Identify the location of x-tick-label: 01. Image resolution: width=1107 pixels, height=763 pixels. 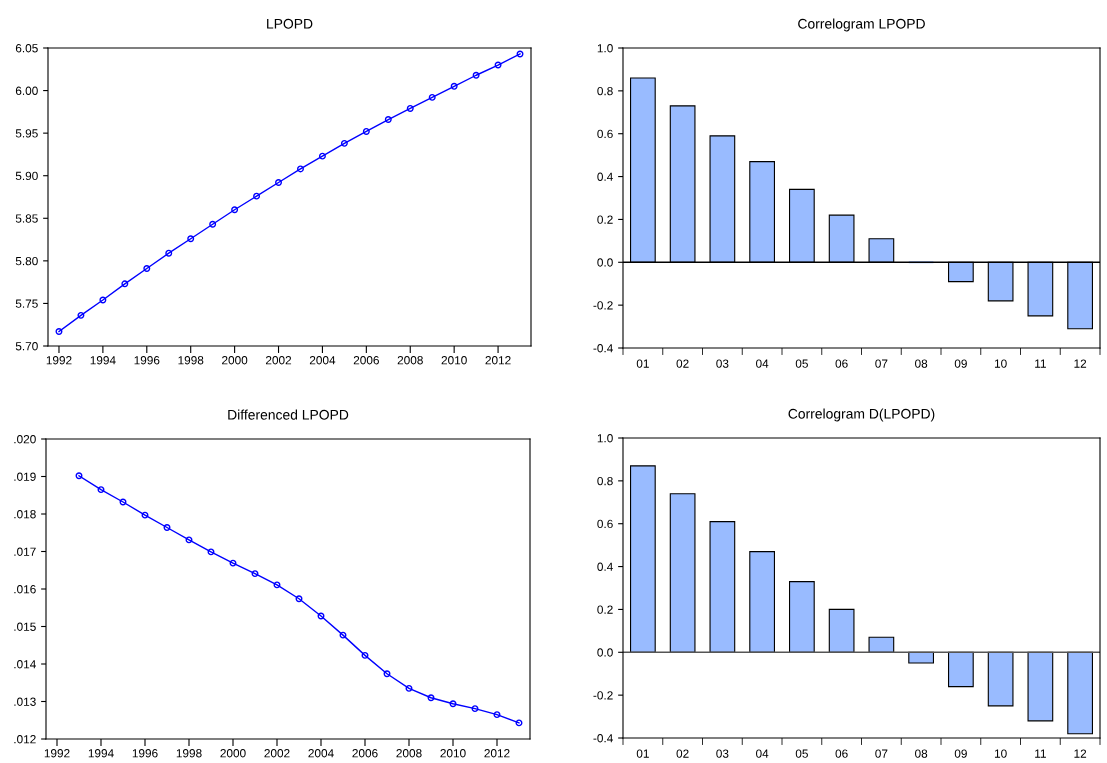
(642, 753).